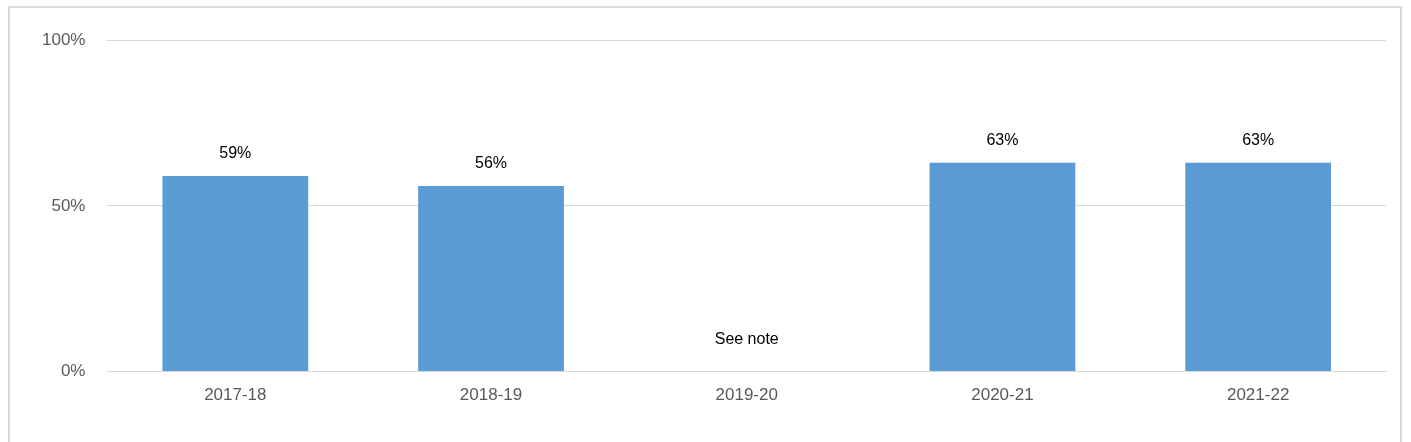 The height and width of the screenshot is (442, 1411). What do you see at coordinates (491, 395) in the screenshot?
I see `x-tick-label: 2018-19` at bounding box center [491, 395].